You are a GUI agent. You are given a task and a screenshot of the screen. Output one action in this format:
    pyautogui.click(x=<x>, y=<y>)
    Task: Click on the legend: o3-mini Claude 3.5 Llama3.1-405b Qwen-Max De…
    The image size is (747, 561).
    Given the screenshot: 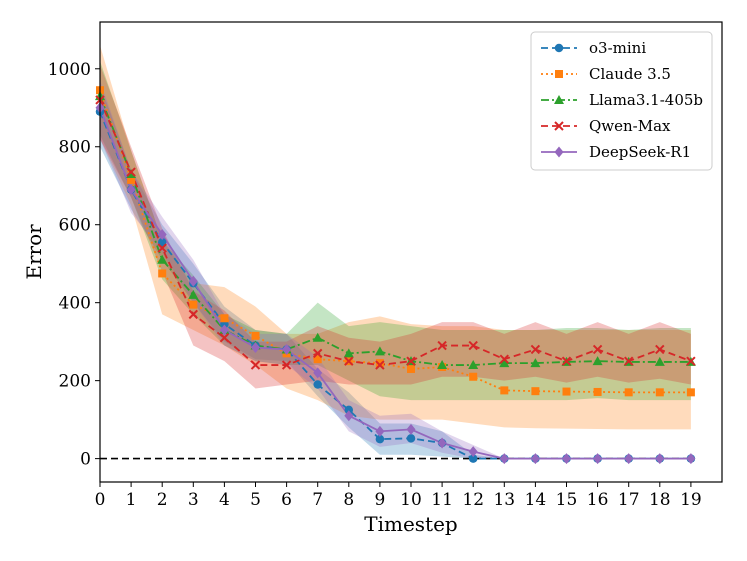 What is the action you would take?
    pyautogui.click(x=621, y=101)
    